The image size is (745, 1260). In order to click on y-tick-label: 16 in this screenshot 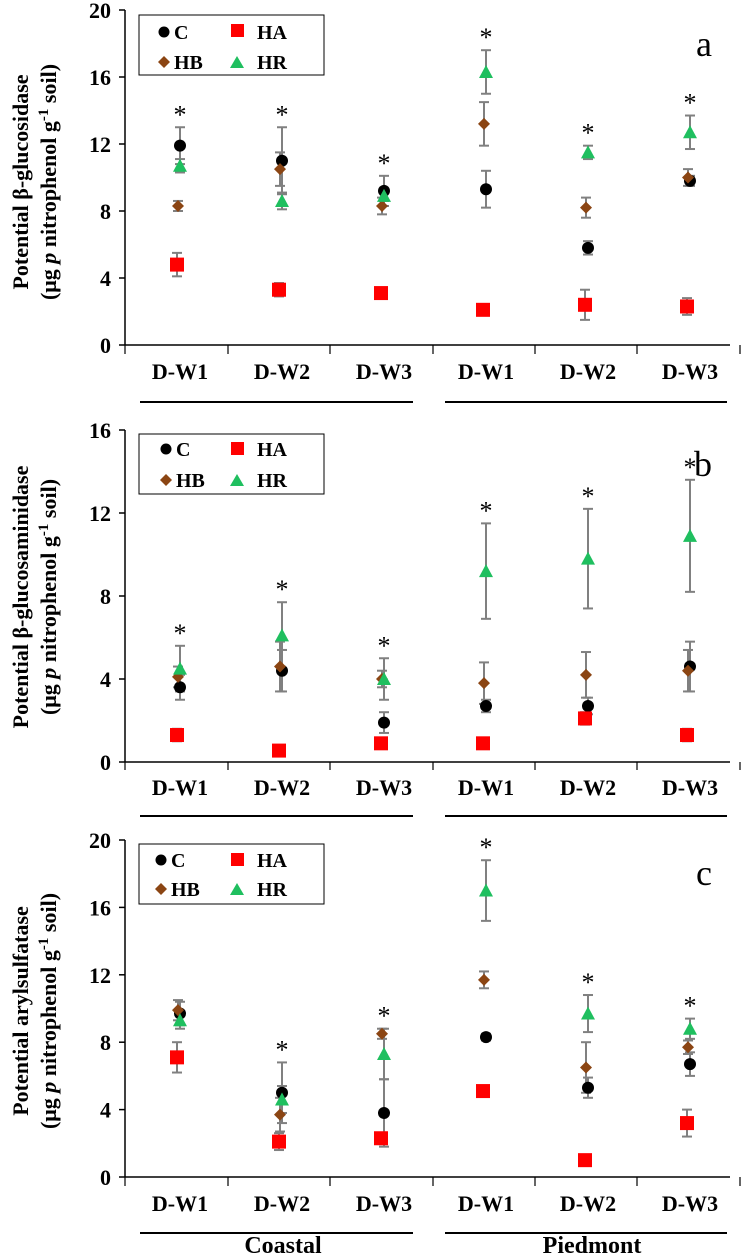, I will do `click(100, 430)`.